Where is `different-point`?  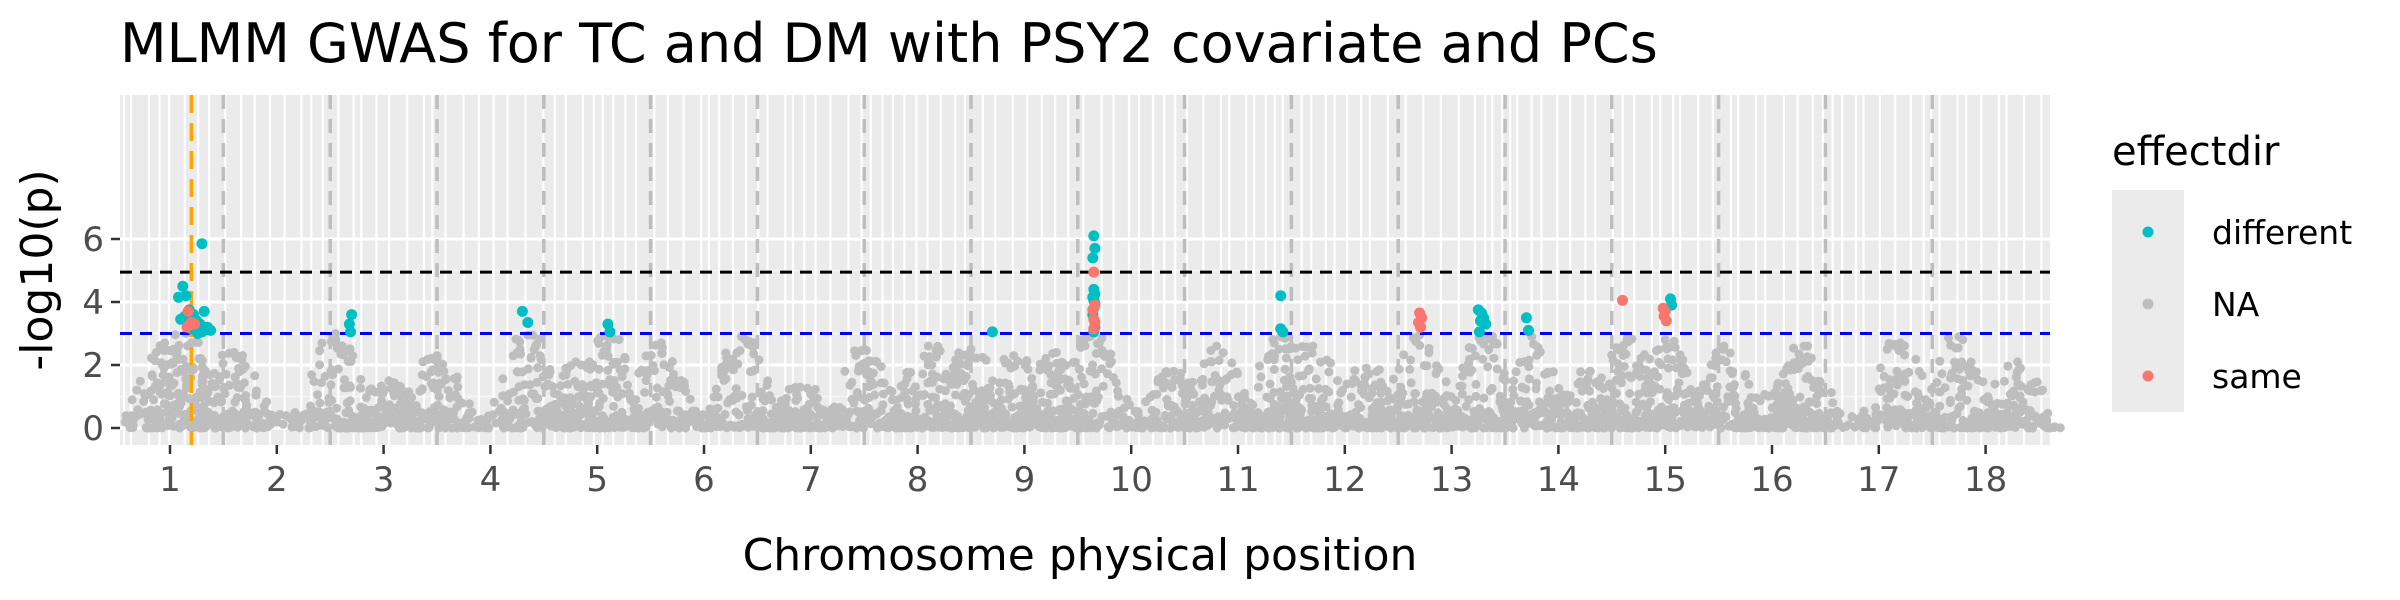 different-point is located at coordinates (1094, 236).